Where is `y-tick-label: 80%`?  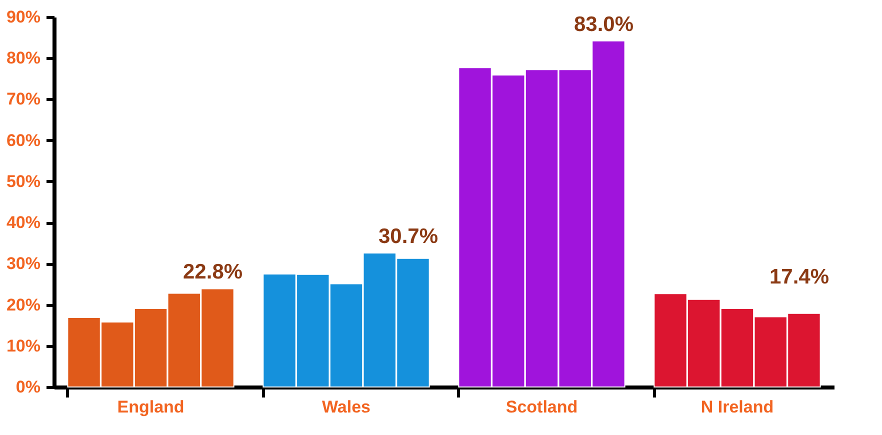
y-tick-label: 80% is located at coordinates (23, 58).